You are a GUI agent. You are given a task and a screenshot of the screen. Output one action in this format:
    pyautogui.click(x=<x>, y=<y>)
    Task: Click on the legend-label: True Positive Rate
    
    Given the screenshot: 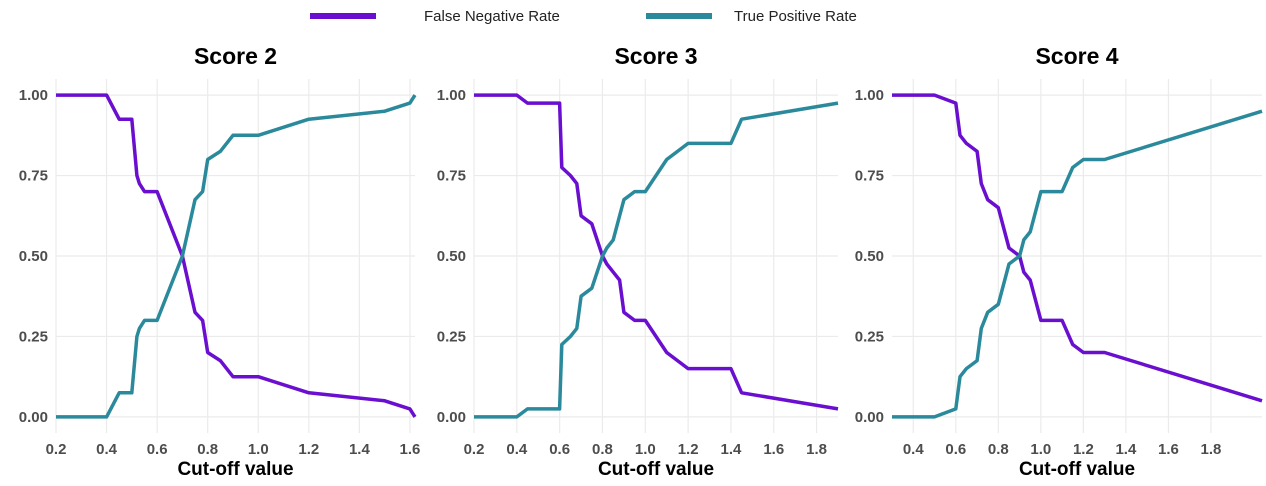 What is the action you would take?
    pyautogui.click(x=795, y=16)
    